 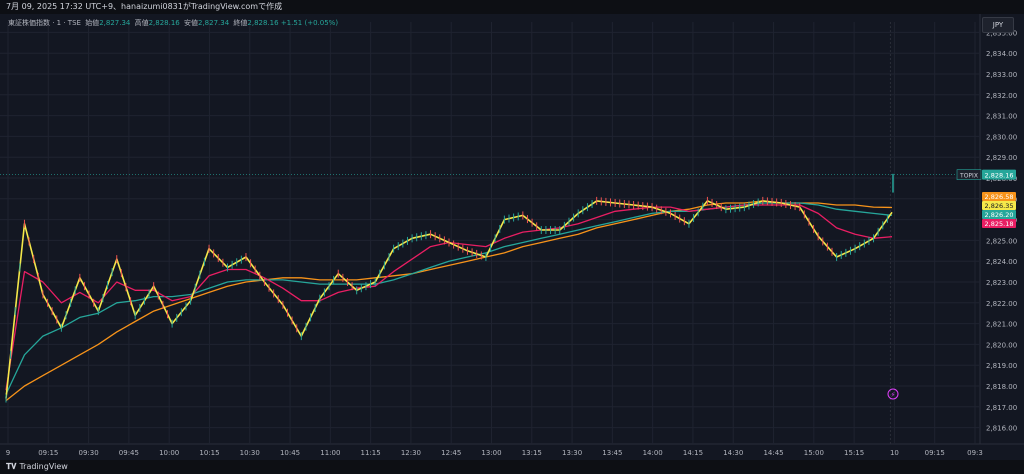 What do you see at coordinates (512, 467) in the screenshot?
I see `bottom-bar: 𝐓𝐕 TradingView` at bounding box center [512, 467].